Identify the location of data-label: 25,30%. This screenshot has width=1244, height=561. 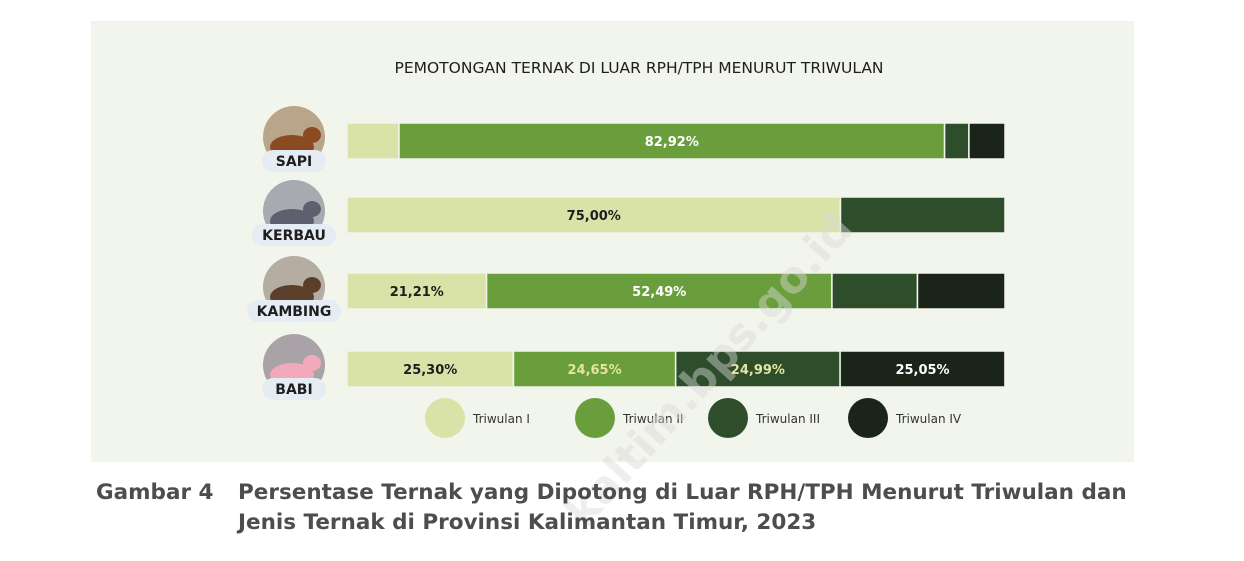
(430, 370).